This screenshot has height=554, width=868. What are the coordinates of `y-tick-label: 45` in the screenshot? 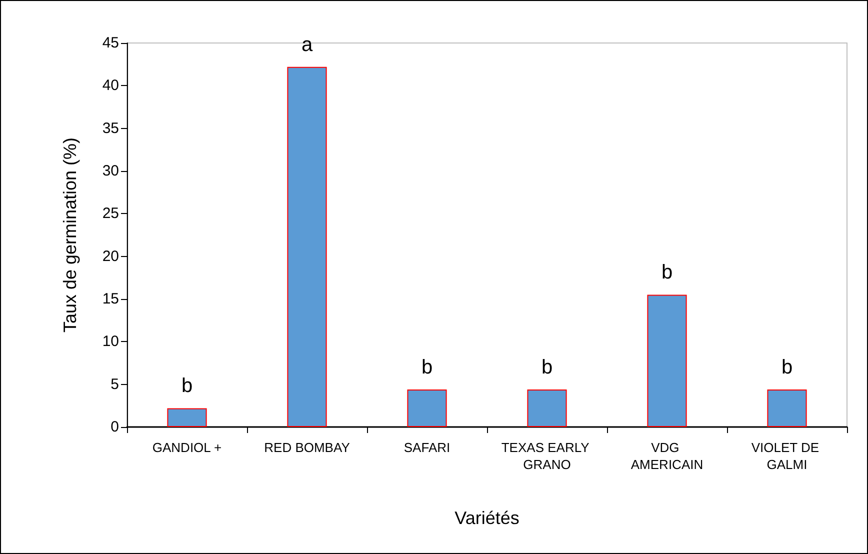 It's located at (110, 43).